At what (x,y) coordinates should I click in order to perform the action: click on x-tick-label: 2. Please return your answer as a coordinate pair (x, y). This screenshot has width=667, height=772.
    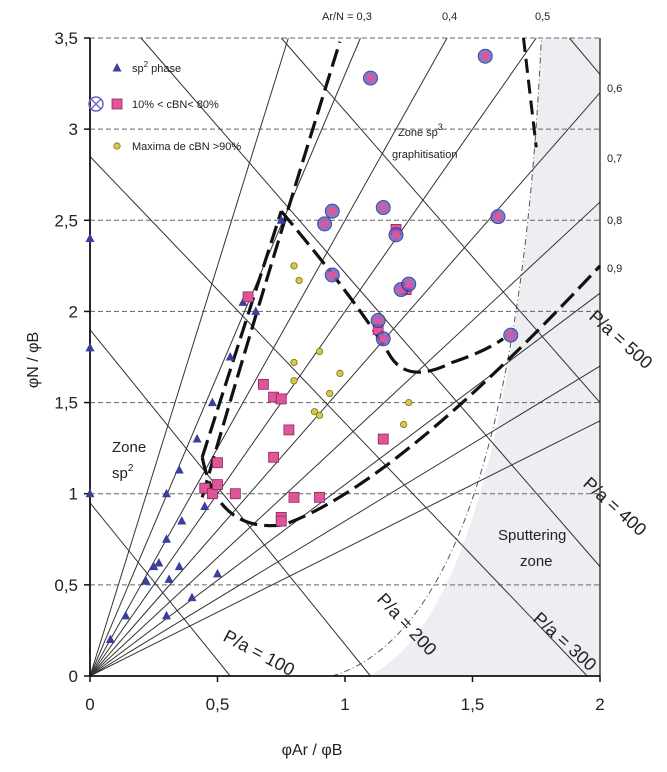
    Looking at the image, I should click on (599, 704).